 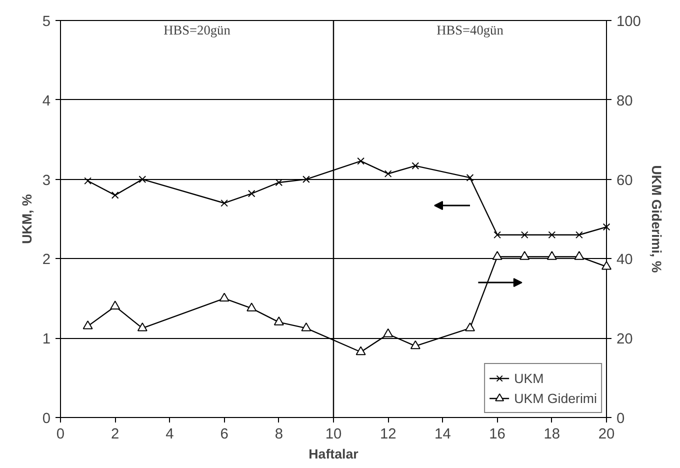 I want to click on x-tick-label: 4, so click(x=170, y=434).